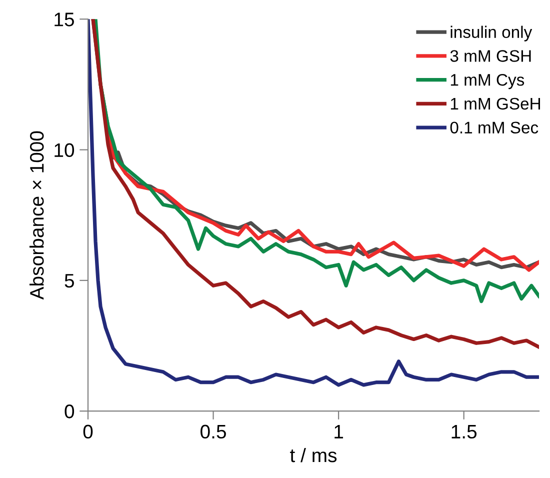 The width and height of the screenshot is (550, 478). What do you see at coordinates (490, 56) in the screenshot?
I see `legend-label: 3 mM GSH` at bounding box center [490, 56].